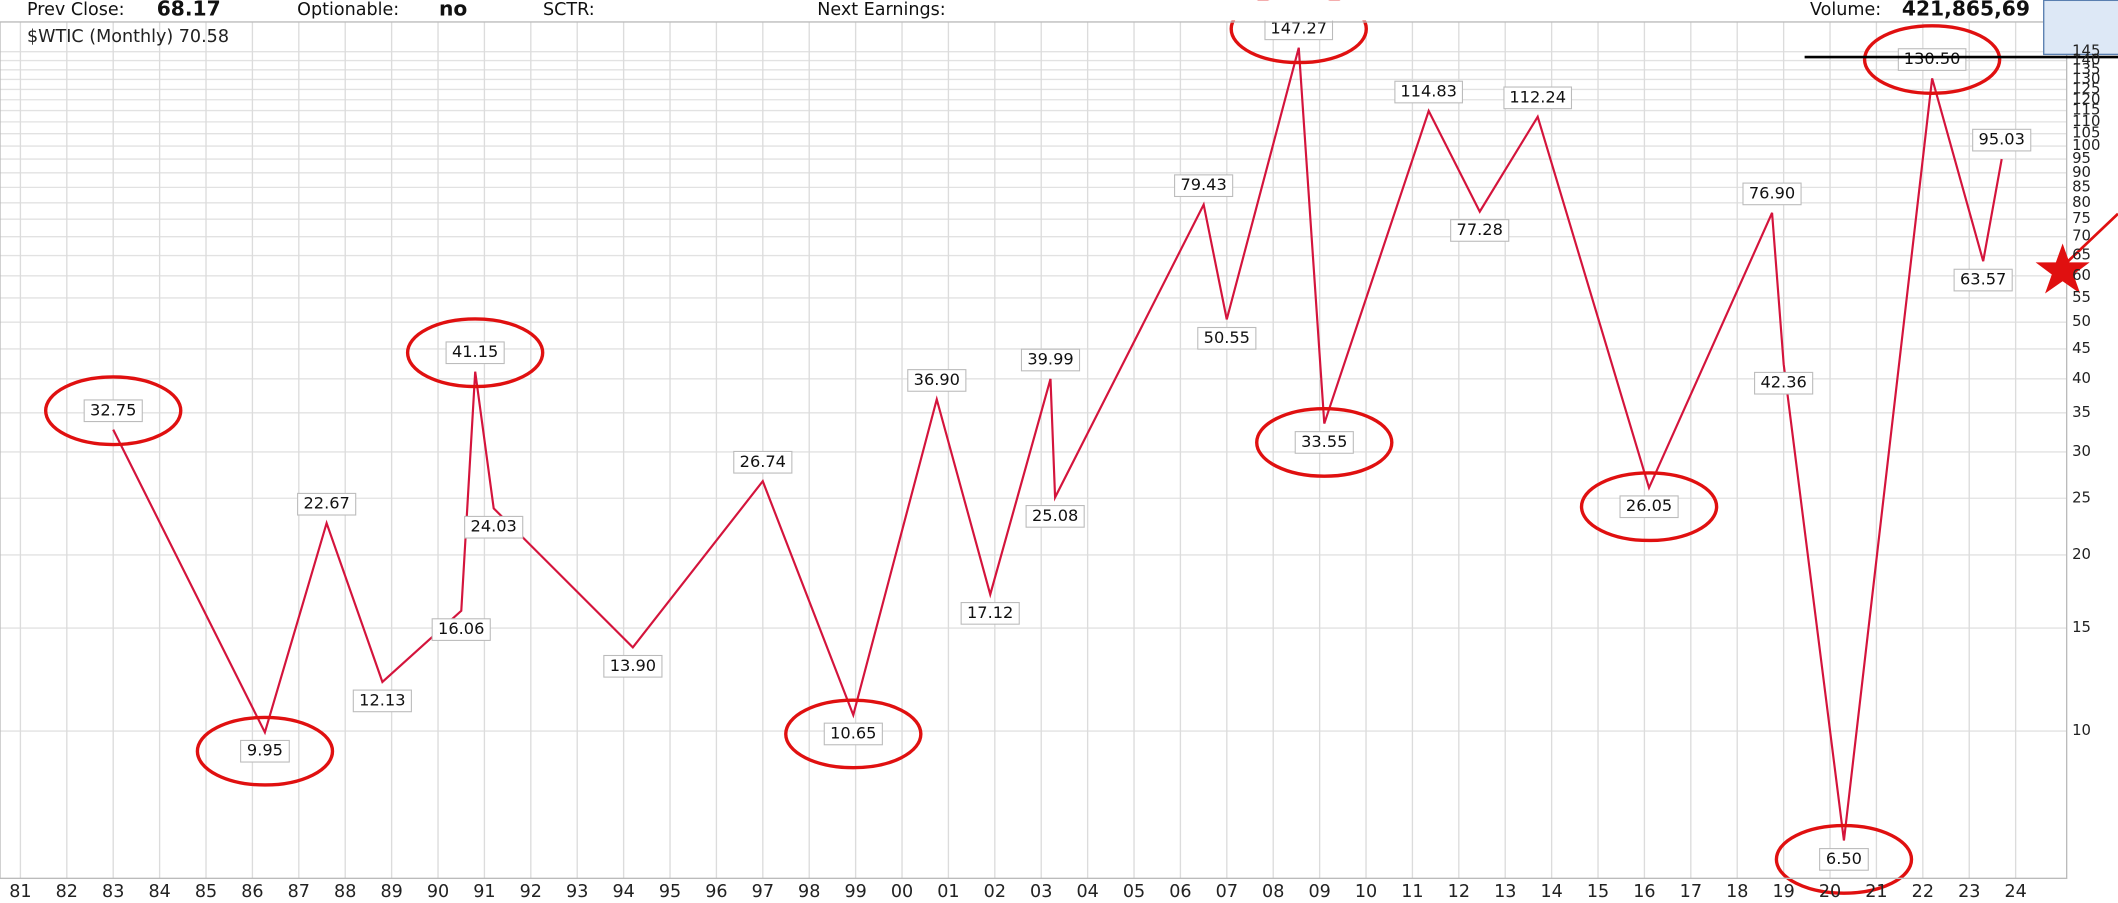 This screenshot has width=2118, height=903. What do you see at coordinates (1551, 892) in the screenshot?
I see `x-tick-label: 14` at bounding box center [1551, 892].